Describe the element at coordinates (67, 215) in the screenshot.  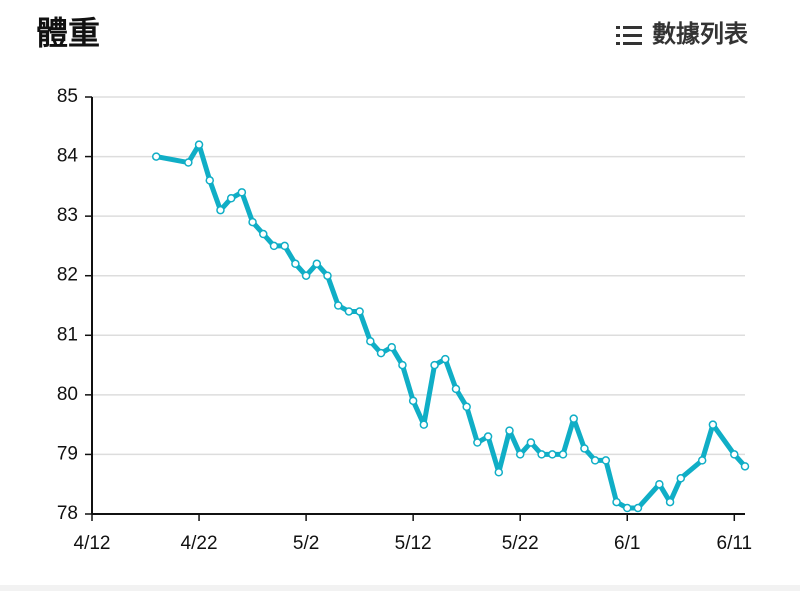
I see `y-tick-label: 83` at that location.